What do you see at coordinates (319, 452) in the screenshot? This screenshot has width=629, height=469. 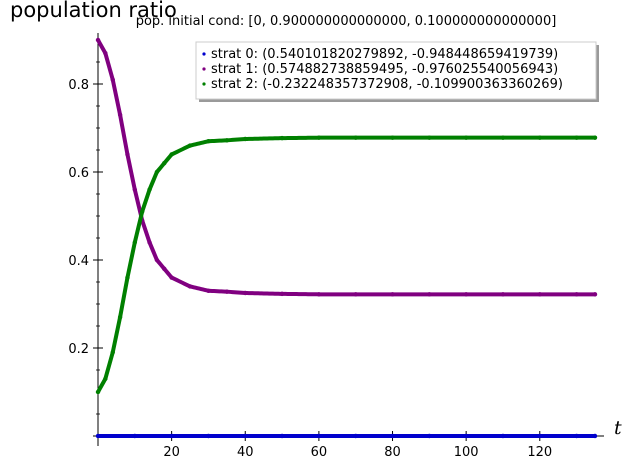 I see `x-tick-label: 60` at bounding box center [319, 452].